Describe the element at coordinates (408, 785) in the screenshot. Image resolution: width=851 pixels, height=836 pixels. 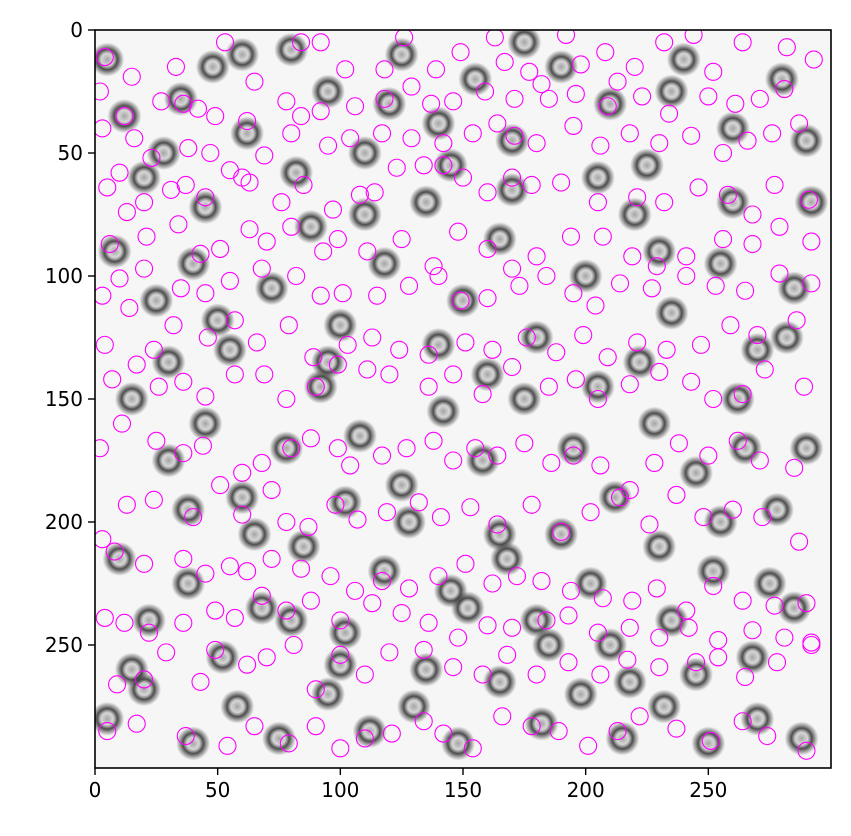
I see `x-axis: 0 50 100 150 200 250` at that location.